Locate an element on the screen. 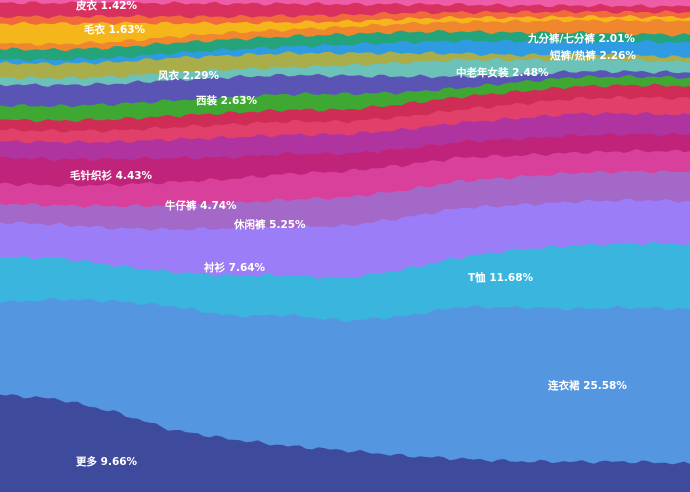 Image resolution: width=690 pixels, height=492 pixels. label-maozhenzhishan: 毛针织衫 4.43% is located at coordinates (111, 175).